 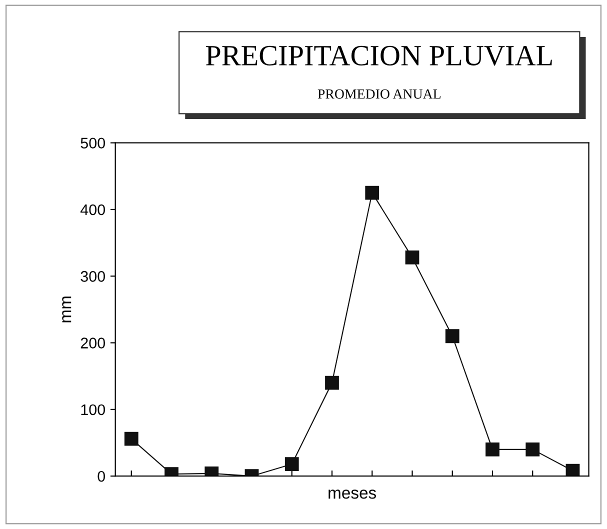 What do you see at coordinates (67, 309) in the screenshot?
I see `y-axis-title: mm` at bounding box center [67, 309].